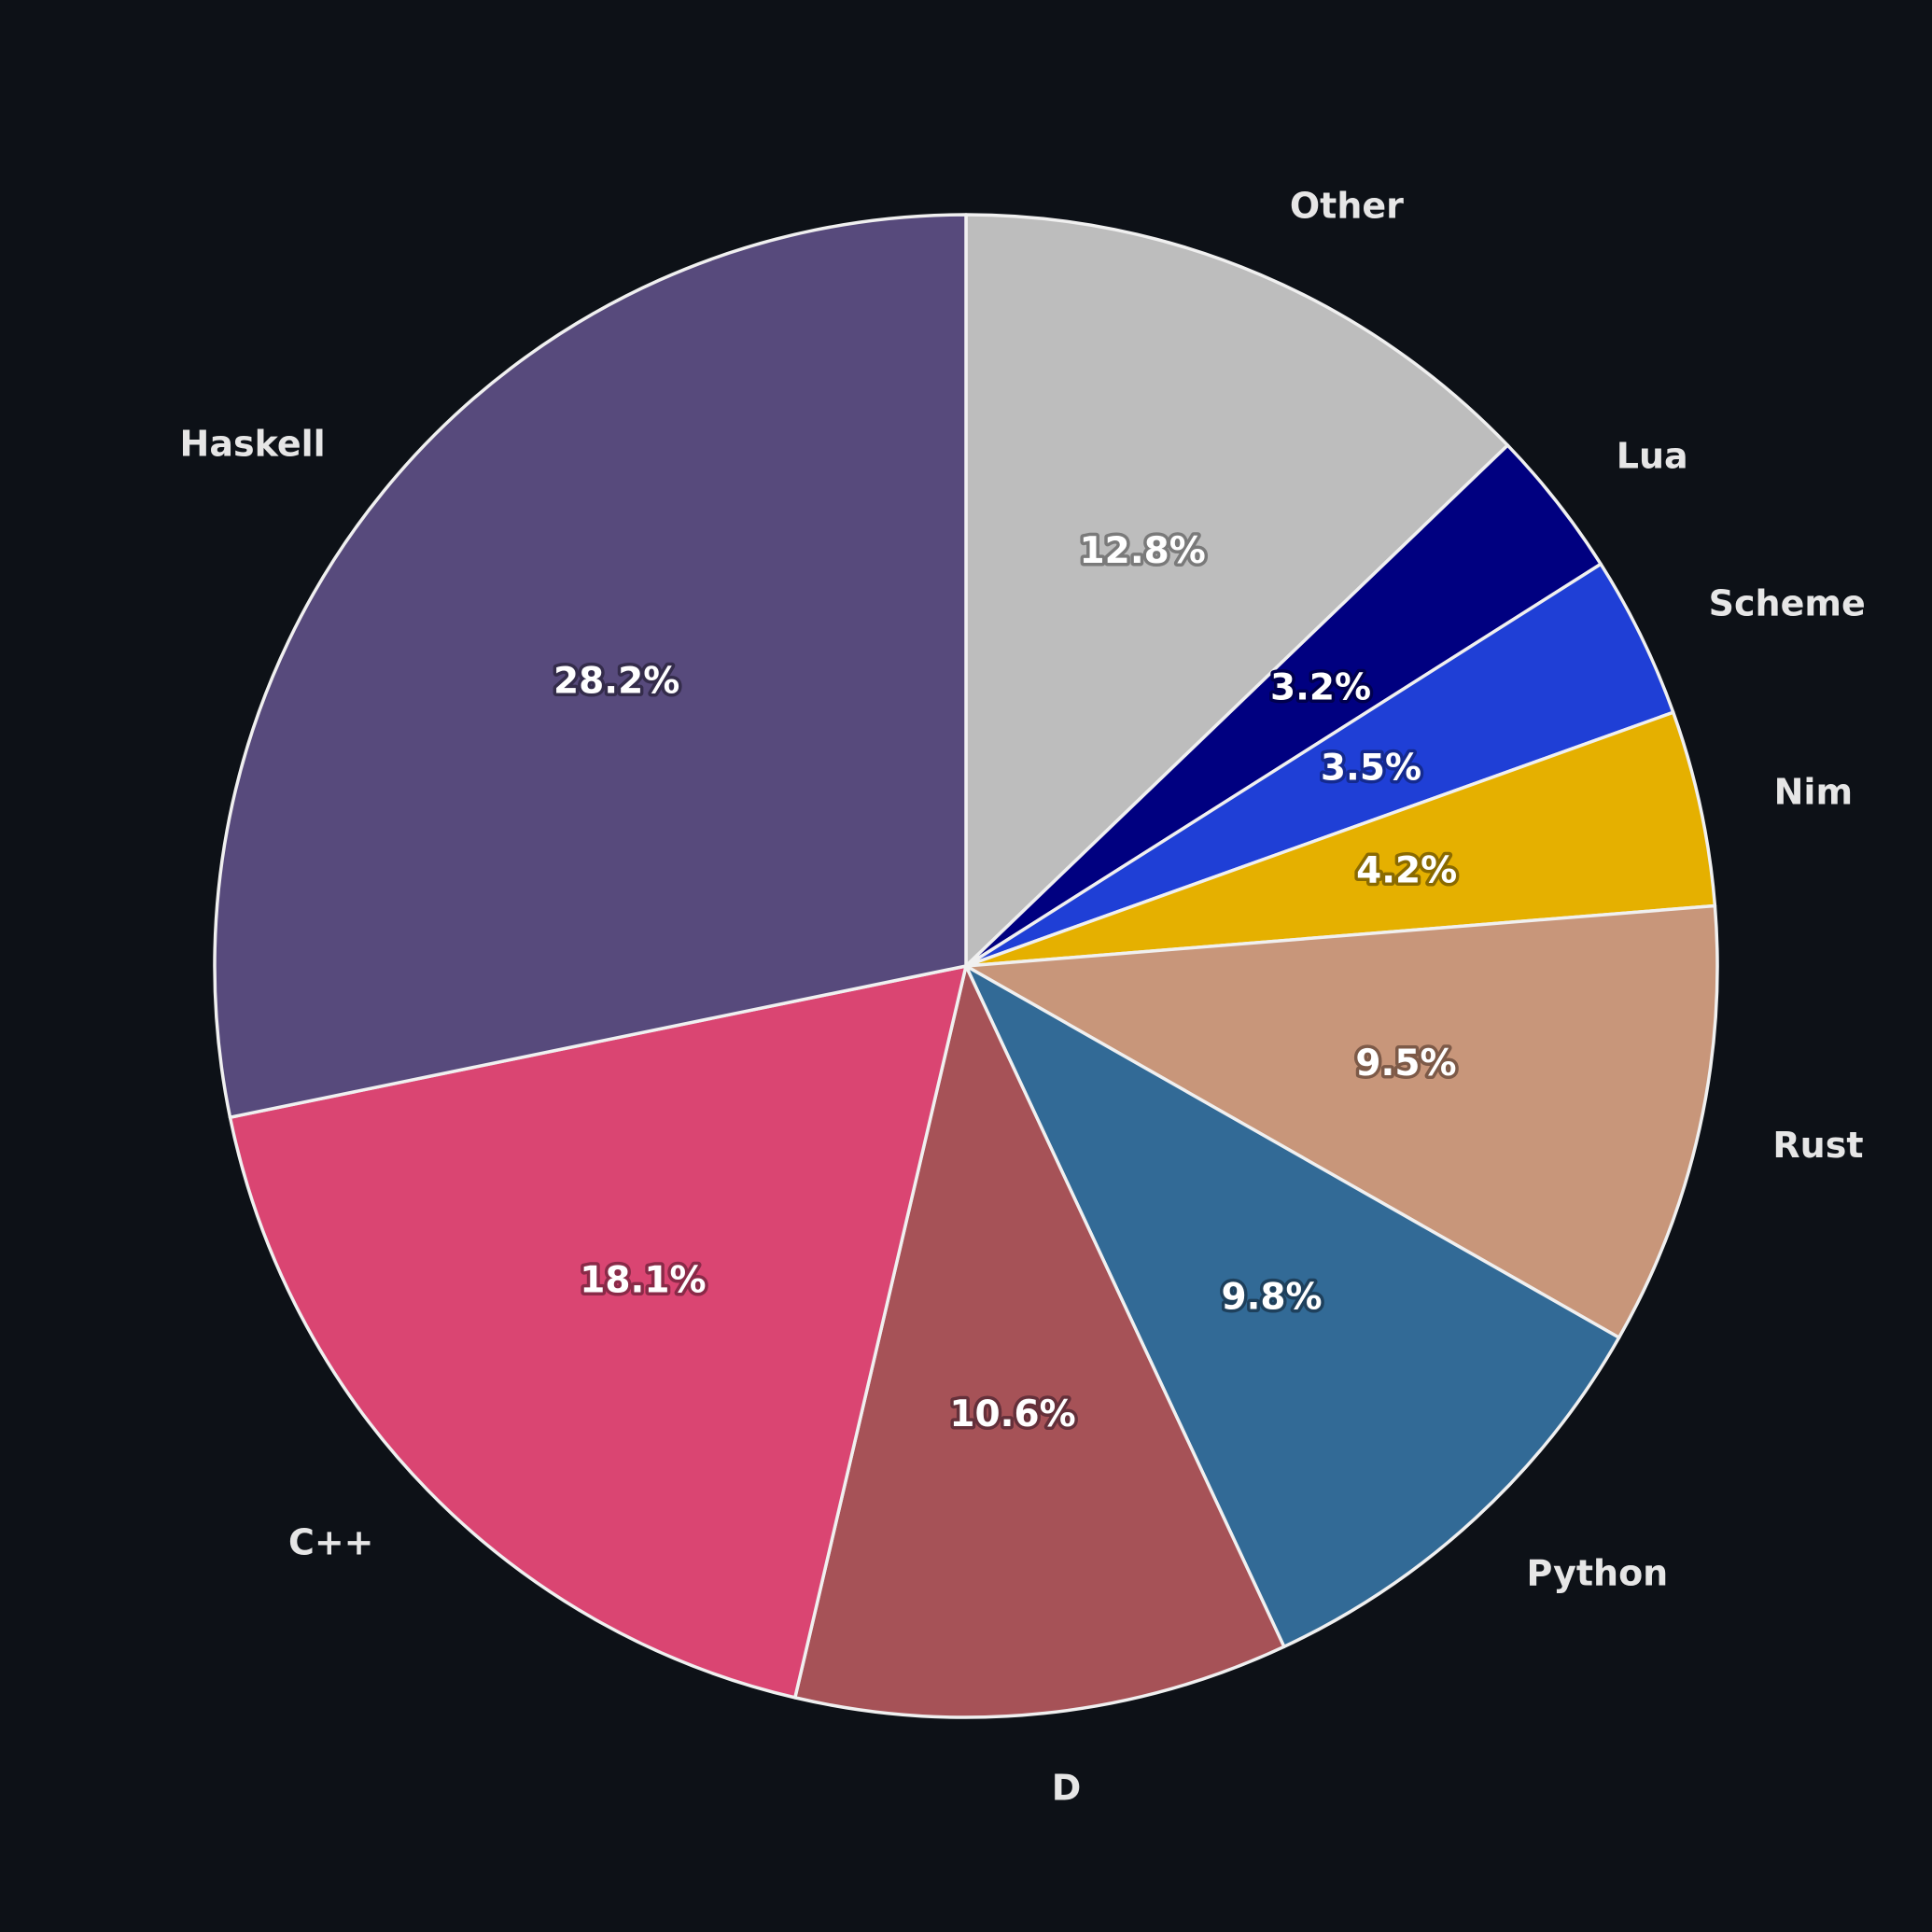 This screenshot has height=1932, width=1932. I want to click on pct-label-scheme: 3.5%, so click(1371, 768).